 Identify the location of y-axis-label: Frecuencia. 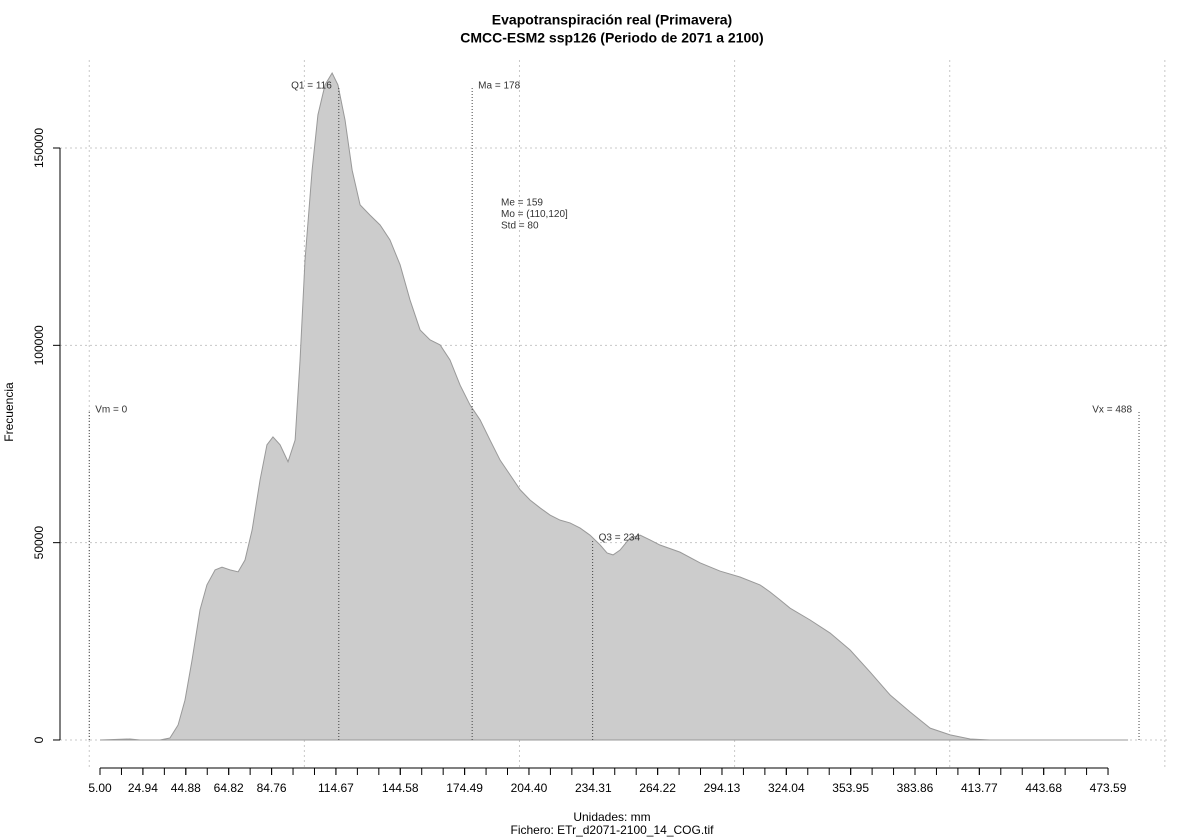
(9, 412).